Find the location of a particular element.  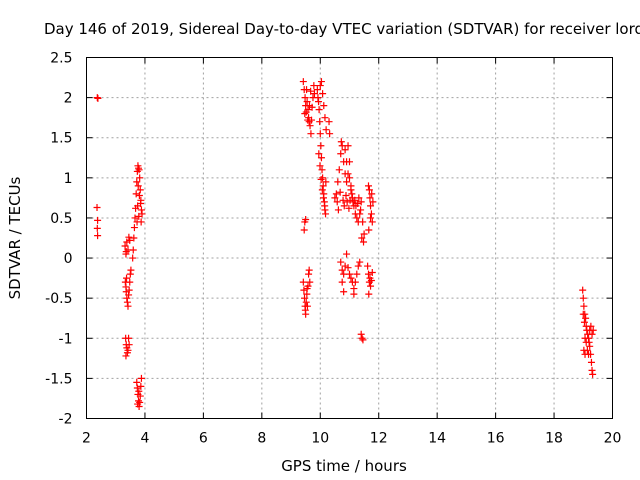

y-tick-label: -1.5 is located at coordinates (58, 379).